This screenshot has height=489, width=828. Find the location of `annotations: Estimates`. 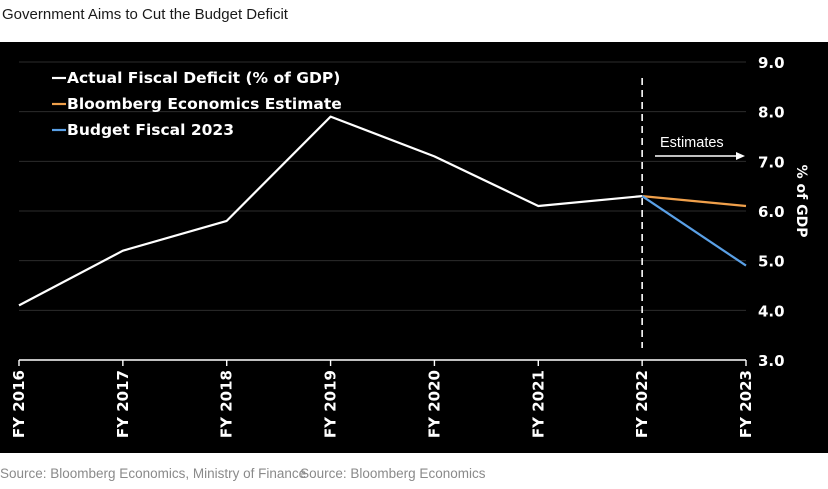

annotations: Estimates is located at coordinates (693, 213).